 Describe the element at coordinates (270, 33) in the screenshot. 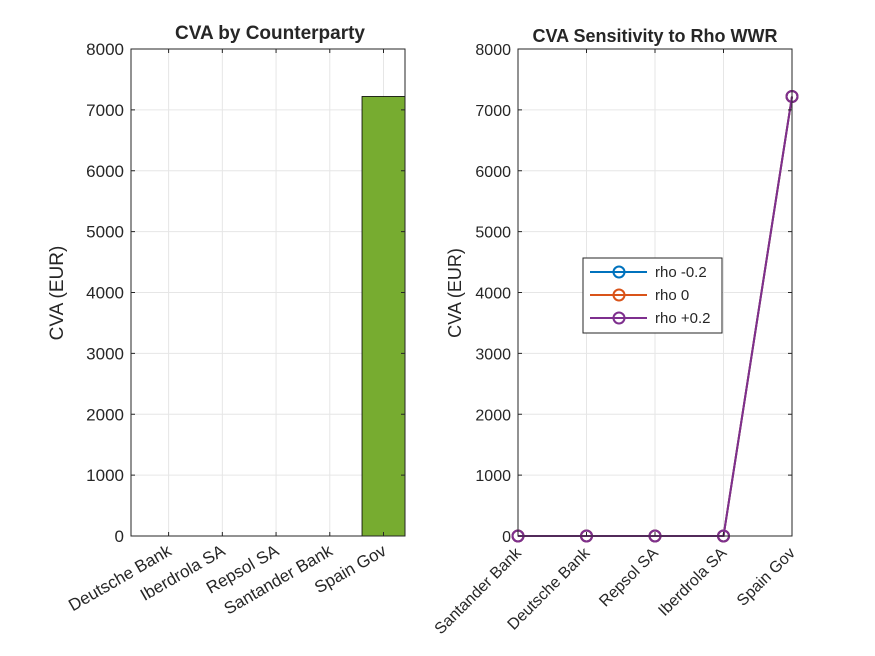

I see `bar-chart-title: CVA by Counterparty` at that location.